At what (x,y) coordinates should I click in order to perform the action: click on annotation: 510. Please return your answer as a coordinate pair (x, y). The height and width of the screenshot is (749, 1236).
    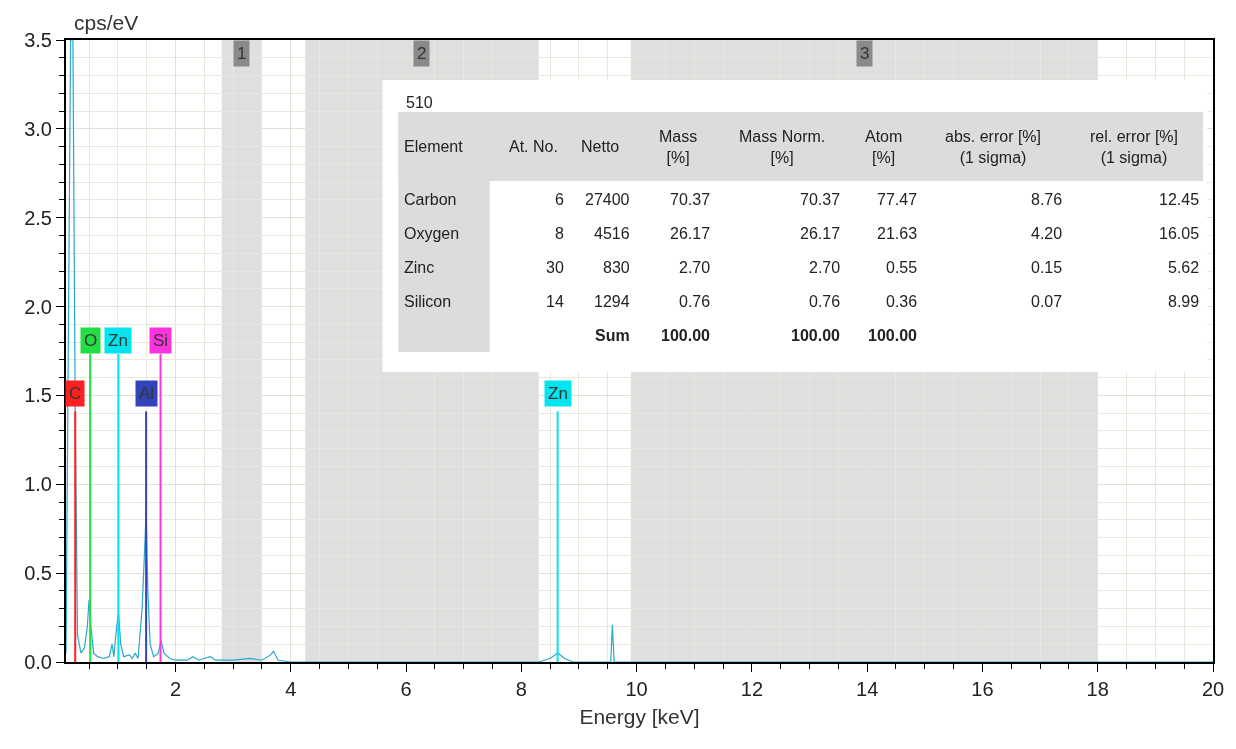
    Looking at the image, I should click on (419, 102).